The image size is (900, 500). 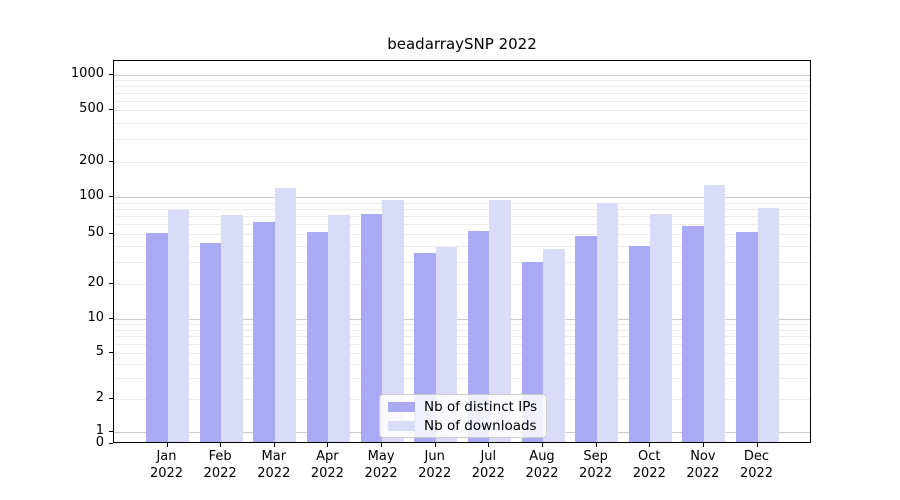 I want to click on bar-nb-of-downloads-may-2022, so click(x=393, y=320).